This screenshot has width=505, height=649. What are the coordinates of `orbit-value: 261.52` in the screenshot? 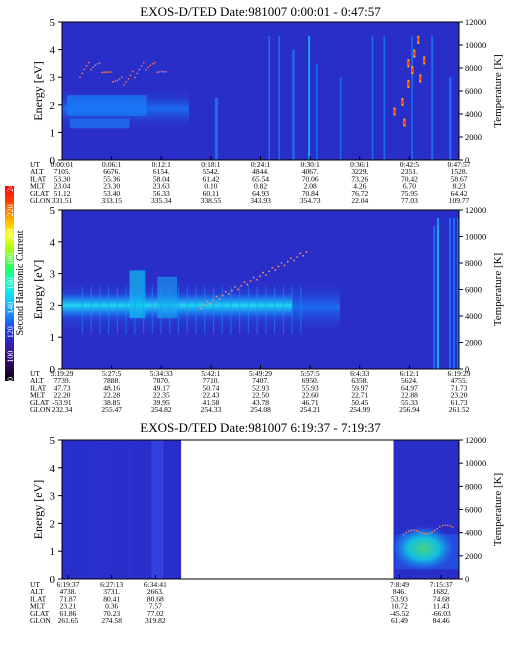 It's located at (459, 409).